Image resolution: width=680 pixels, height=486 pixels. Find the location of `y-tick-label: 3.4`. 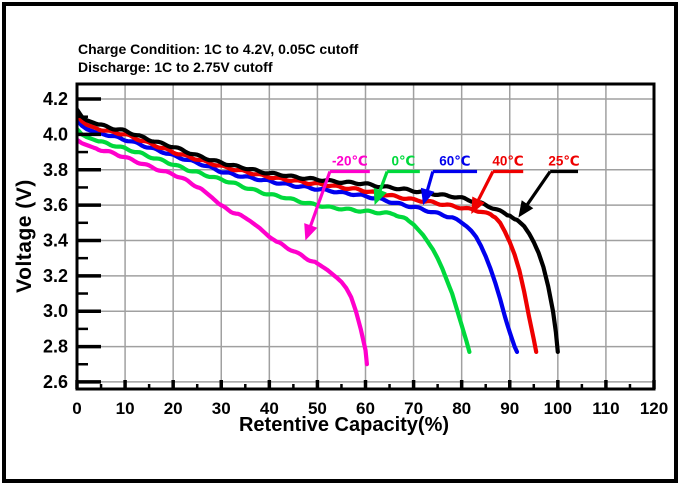

y-tick-label: 3.4 is located at coordinates (55, 240).